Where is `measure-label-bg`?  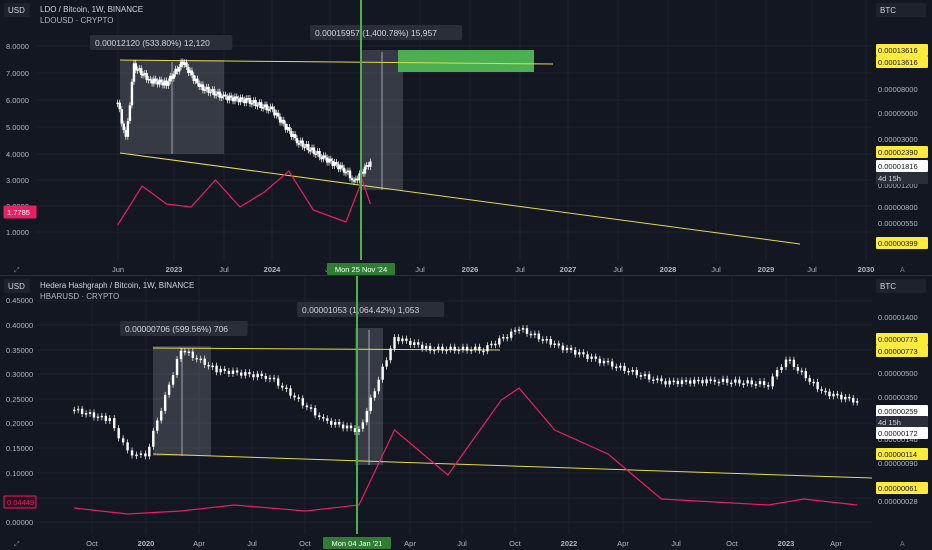
measure-label-bg is located at coordinates (184, 328).